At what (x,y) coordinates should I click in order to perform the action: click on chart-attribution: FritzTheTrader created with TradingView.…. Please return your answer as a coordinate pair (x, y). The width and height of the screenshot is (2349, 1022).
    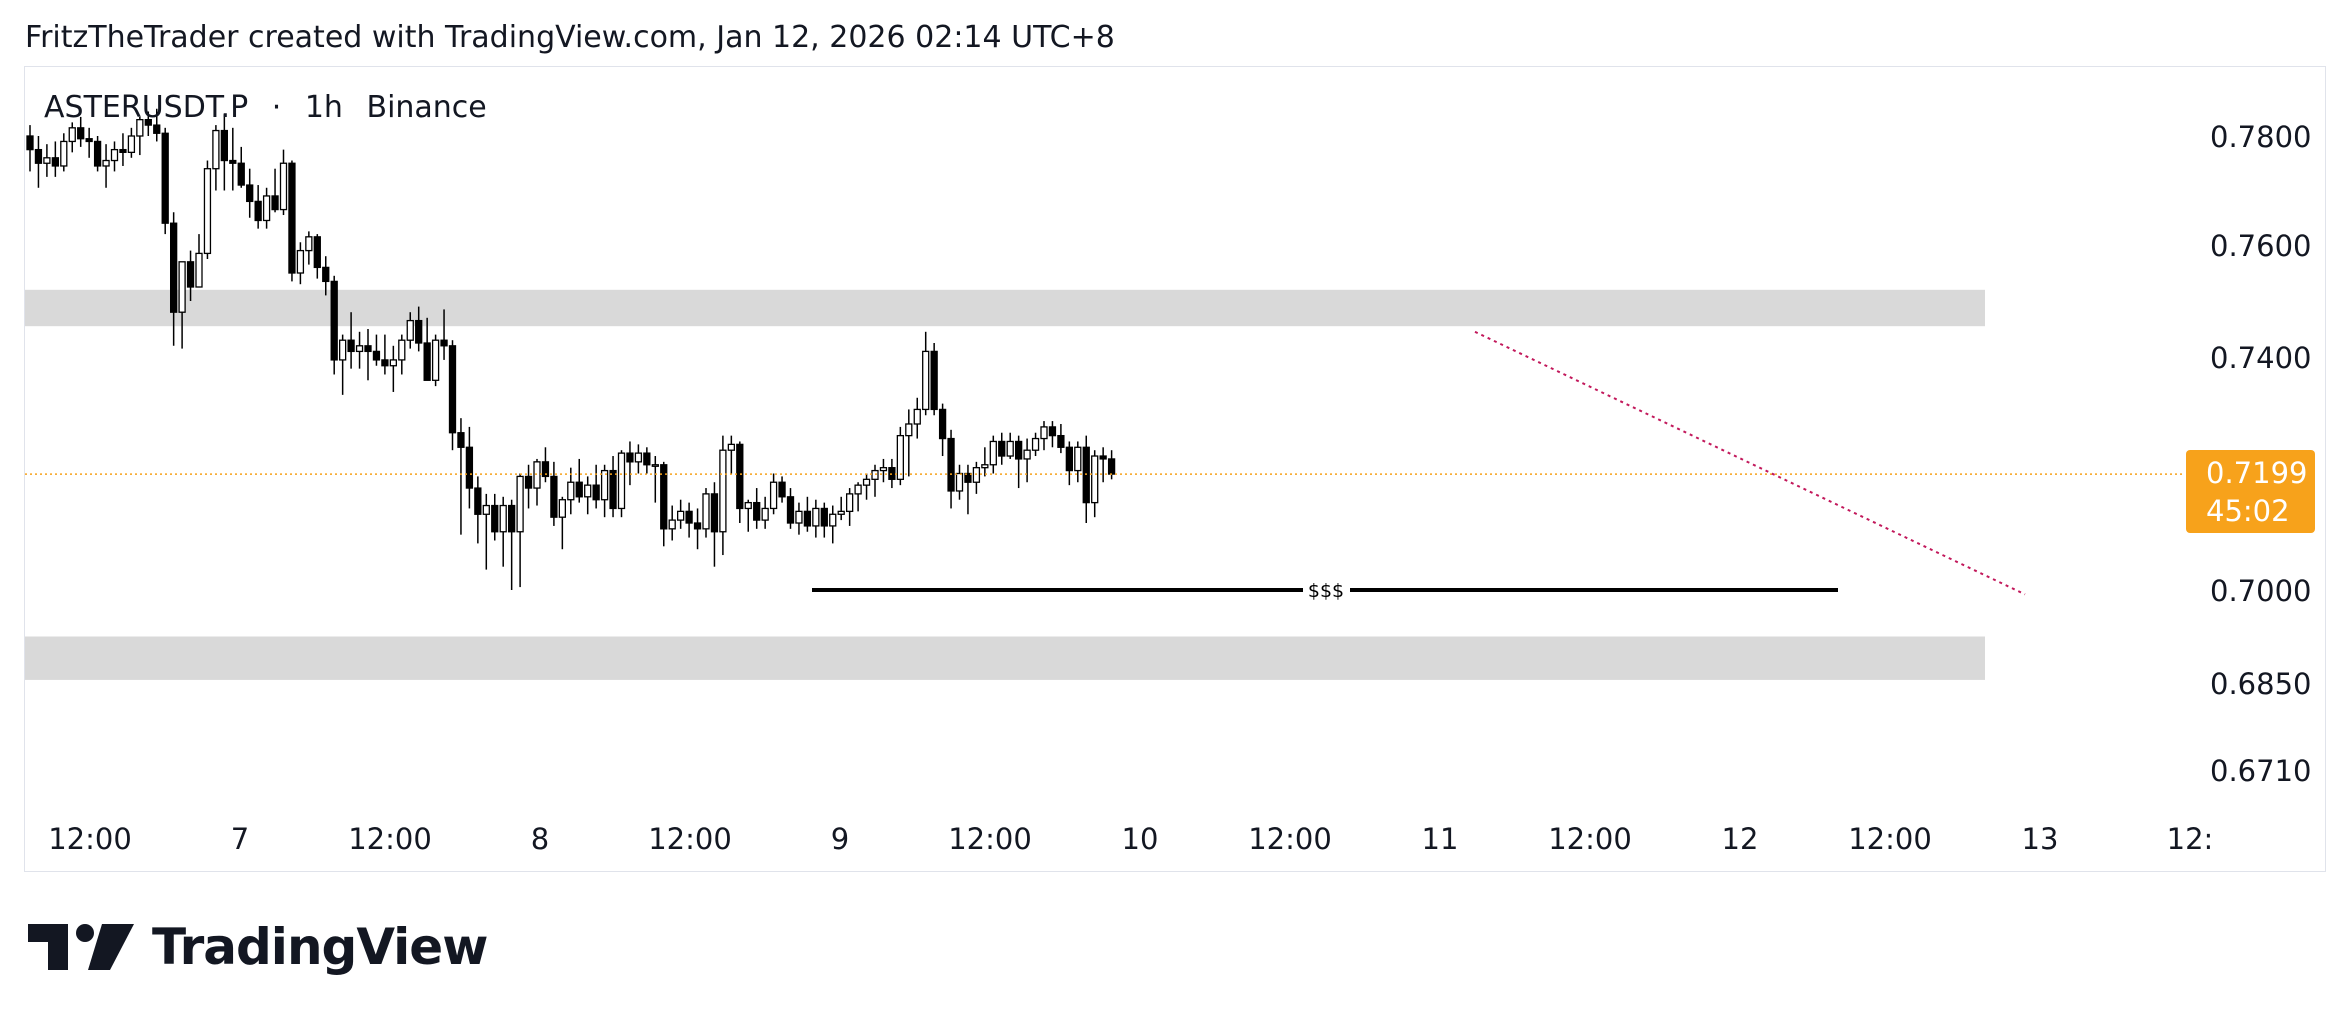
    Looking at the image, I should click on (570, 37).